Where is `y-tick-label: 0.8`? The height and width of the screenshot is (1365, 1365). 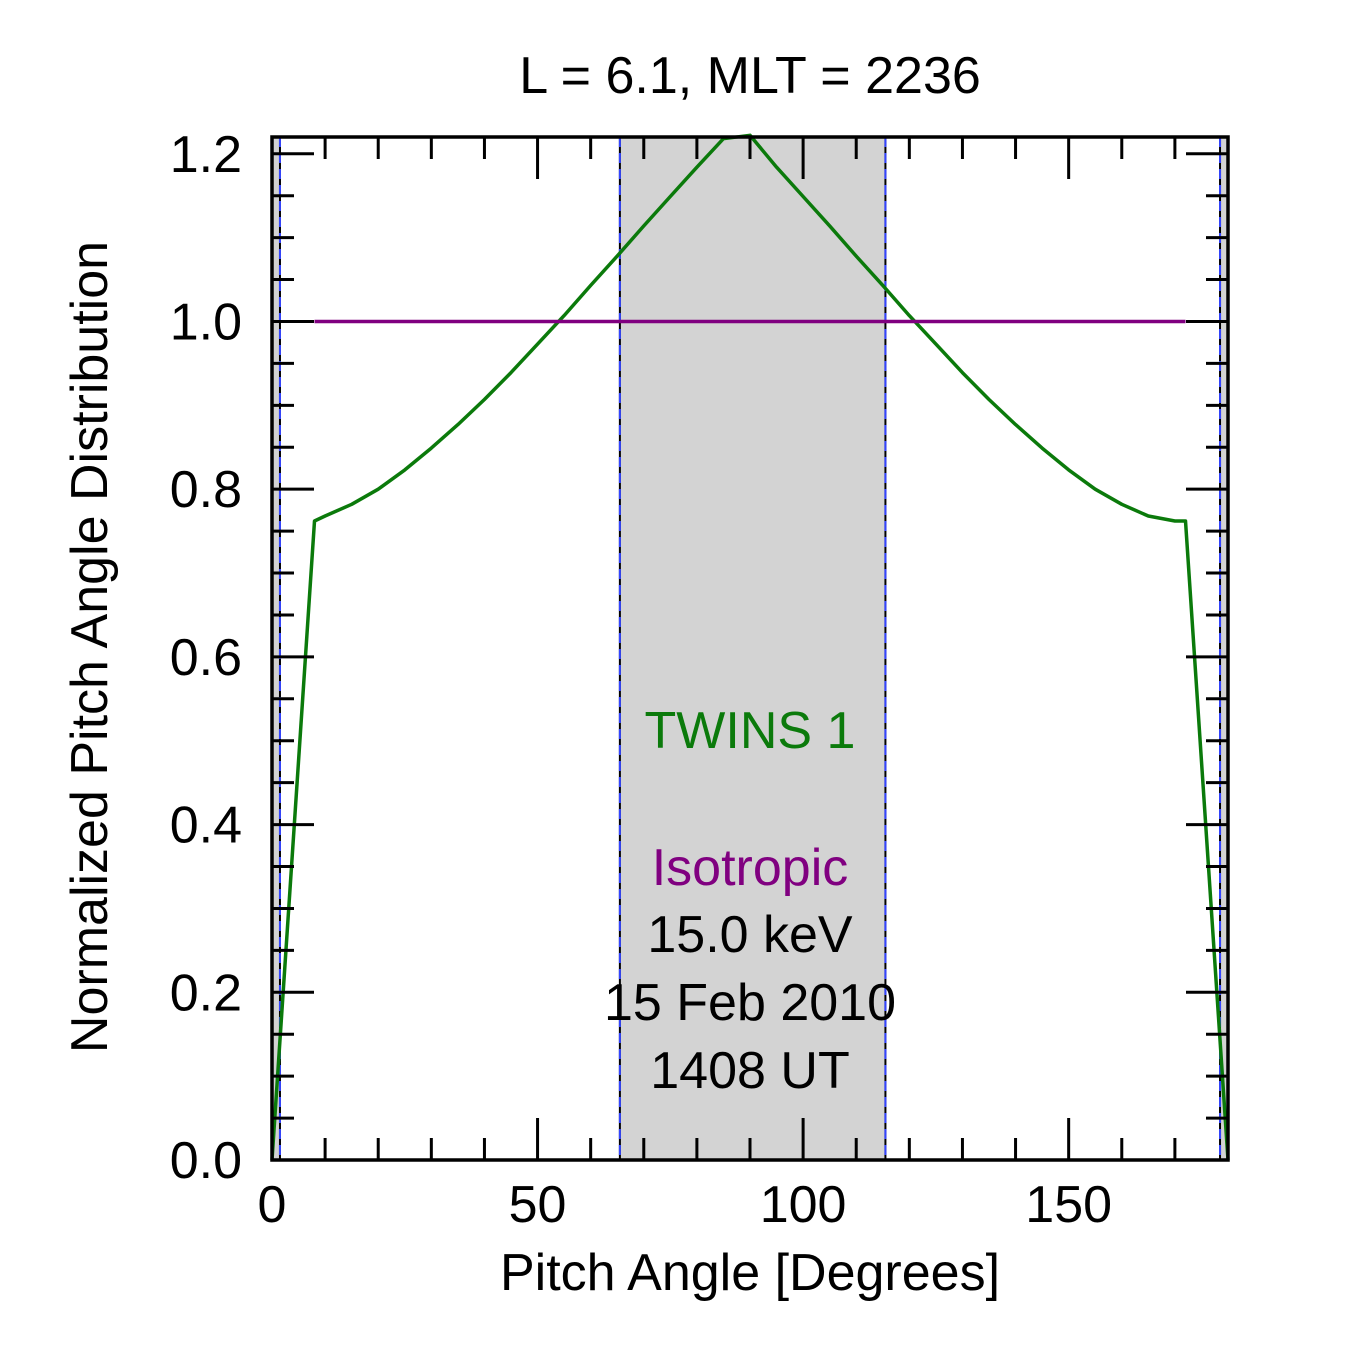 y-tick-label: 0.8 is located at coordinates (206, 490).